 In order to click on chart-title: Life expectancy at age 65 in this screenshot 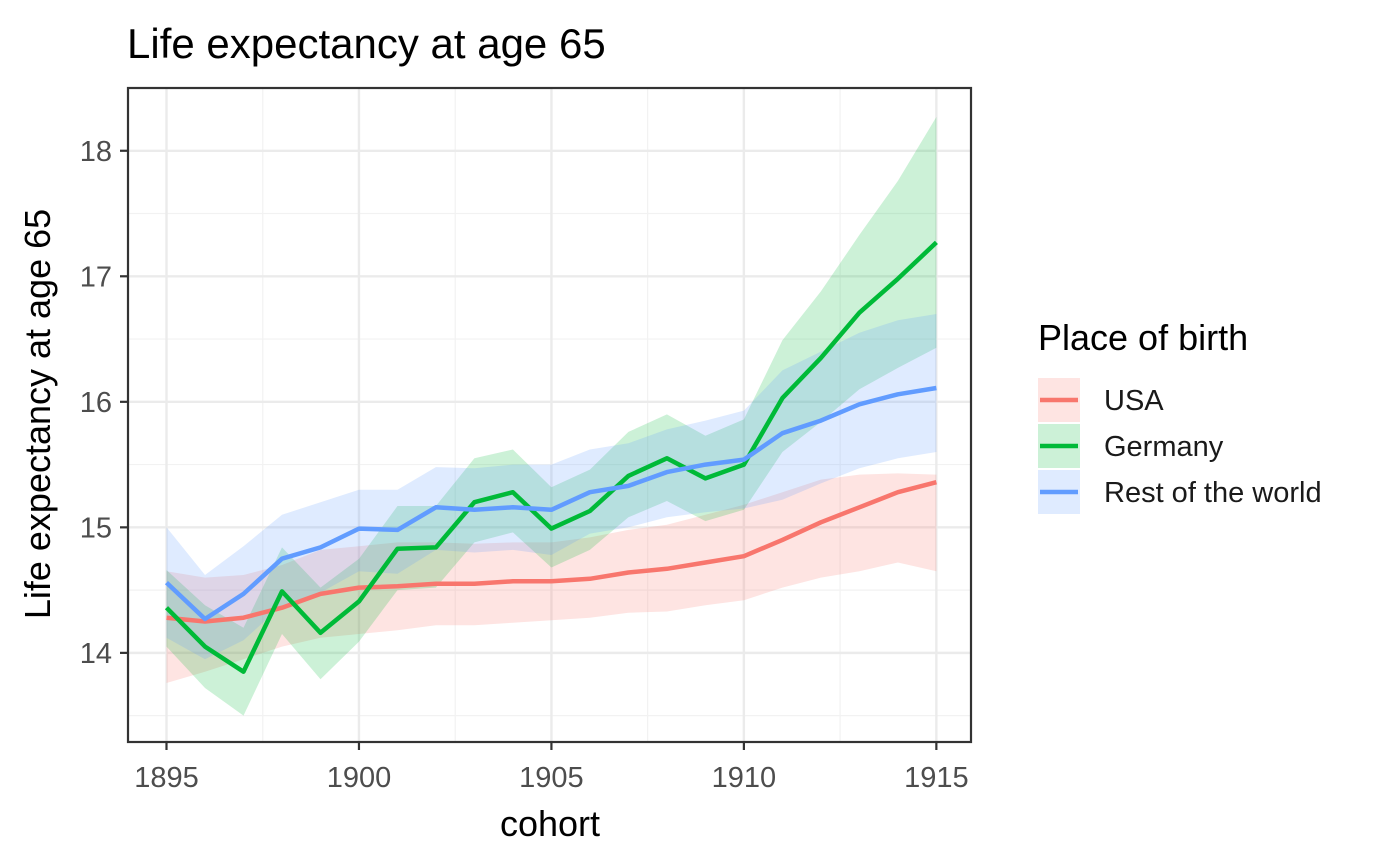, I will do `click(366, 43)`.